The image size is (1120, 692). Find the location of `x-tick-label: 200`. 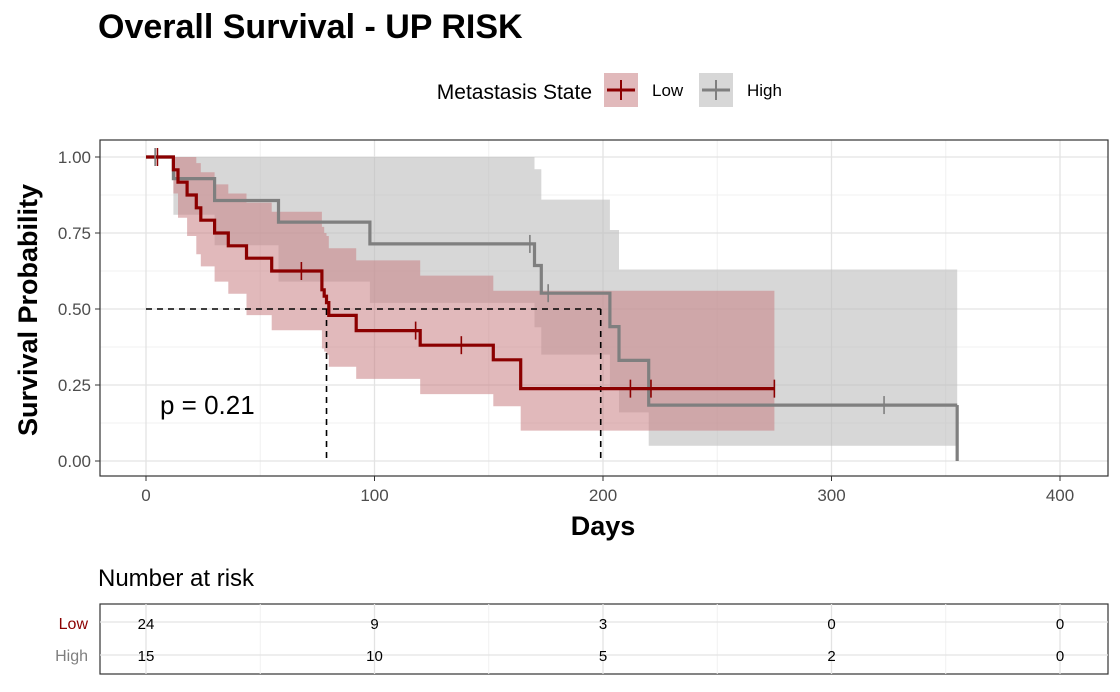

x-tick-label: 200 is located at coordinates (603, 495).